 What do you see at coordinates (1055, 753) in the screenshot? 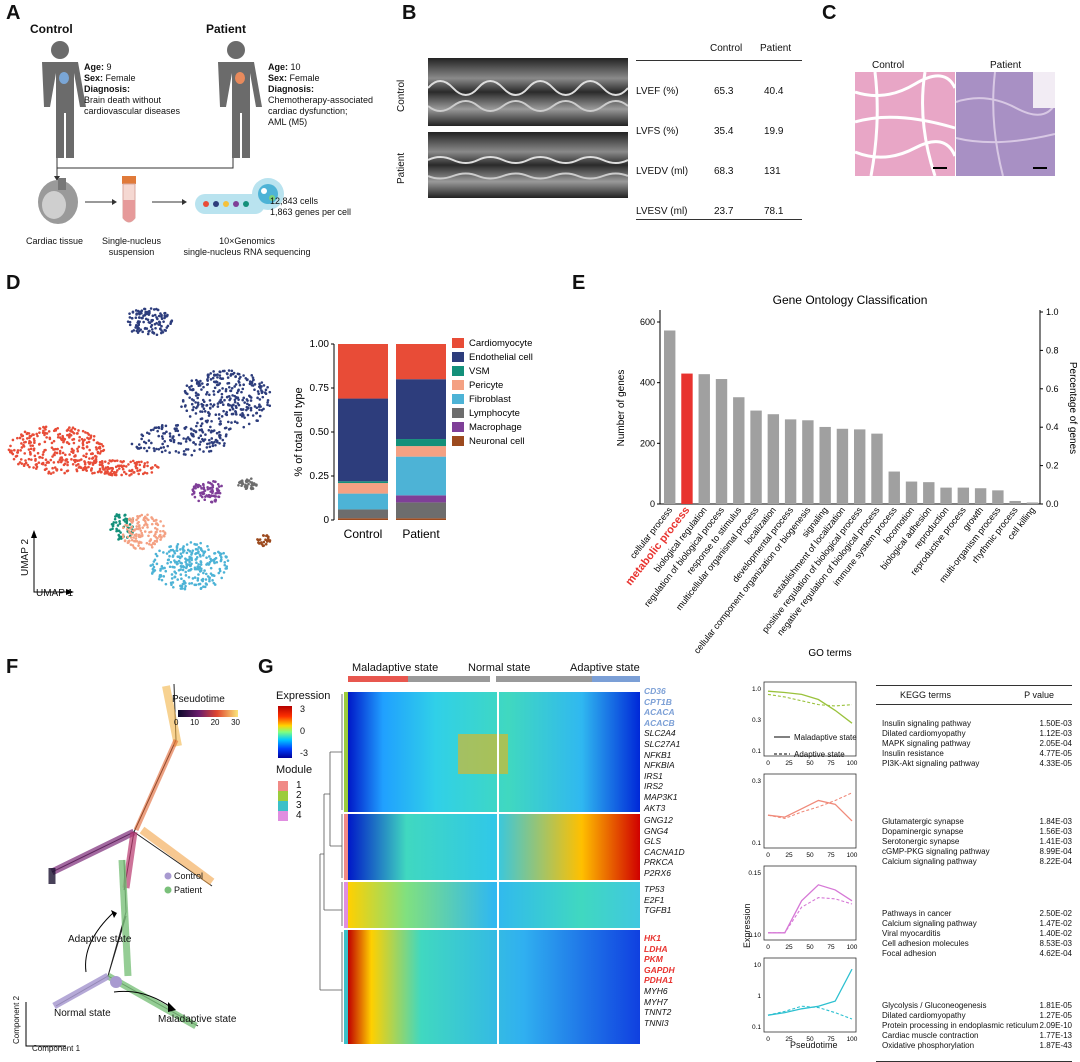
I see `kegg-pvalue: 4.77E-05` at bounding box center [1055, 753].